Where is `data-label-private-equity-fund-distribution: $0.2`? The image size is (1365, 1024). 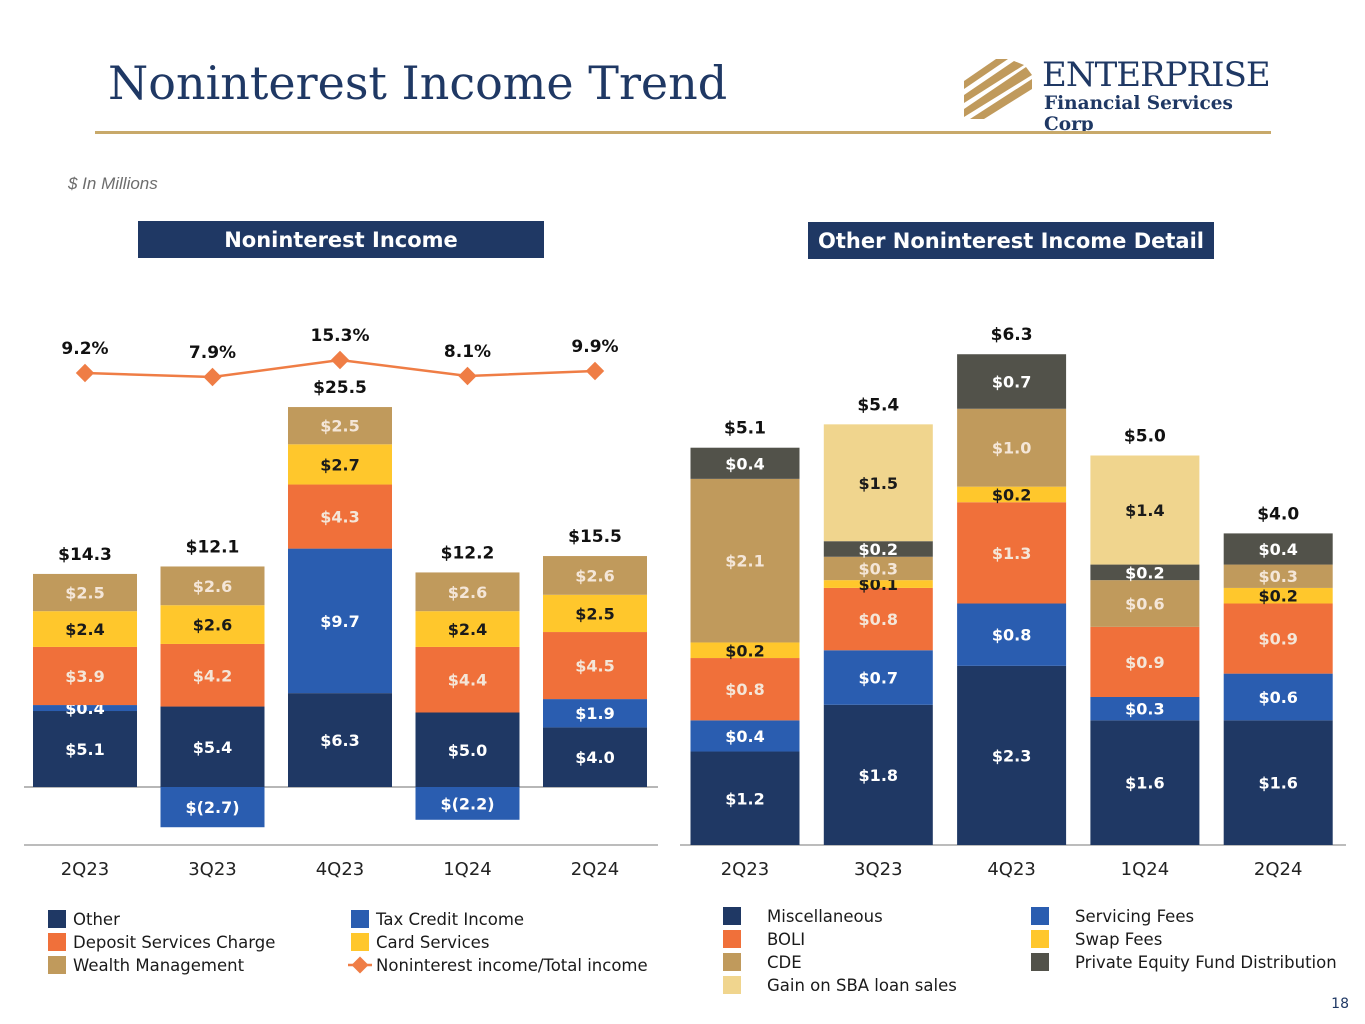 data-label-private-equity-fund-distribution: $0.2 is located at coordinates (878, 549).